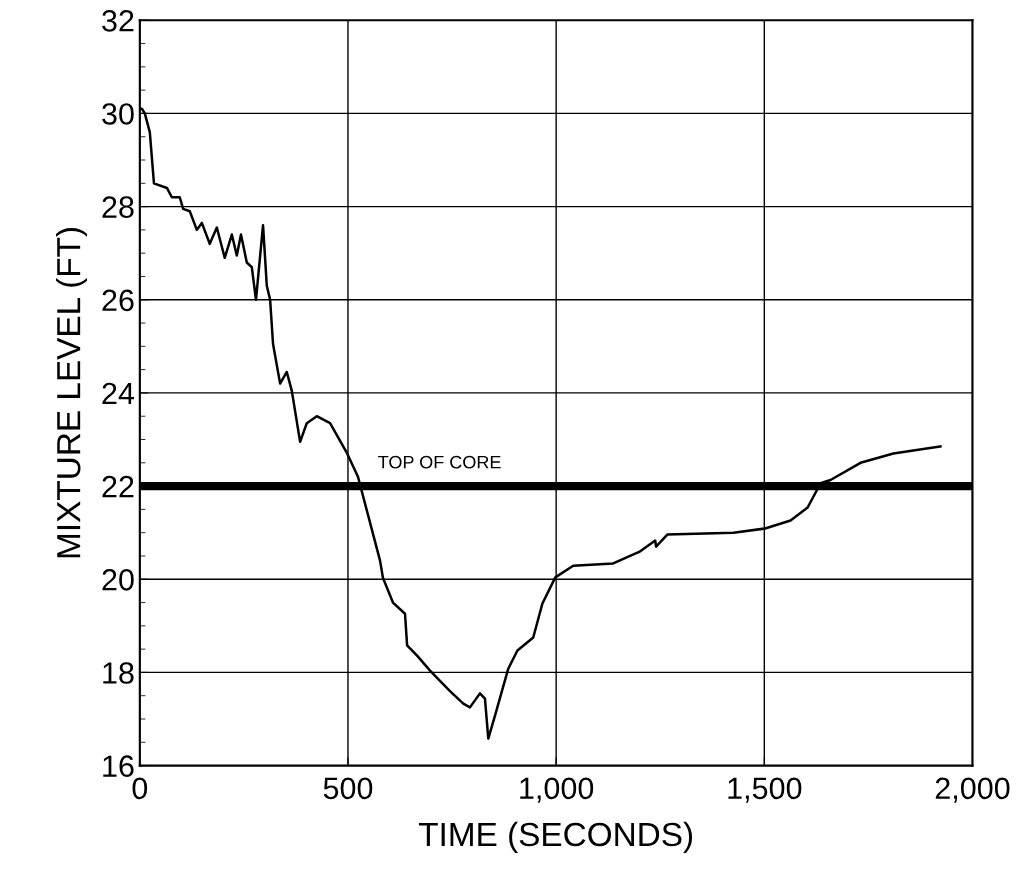 The image size is (1028, 881). What do you see at coordinates (555, 837) in the screenshot?
I see `x-axis-title: TIME (SECONDS)` at bounding box center [555, 837].